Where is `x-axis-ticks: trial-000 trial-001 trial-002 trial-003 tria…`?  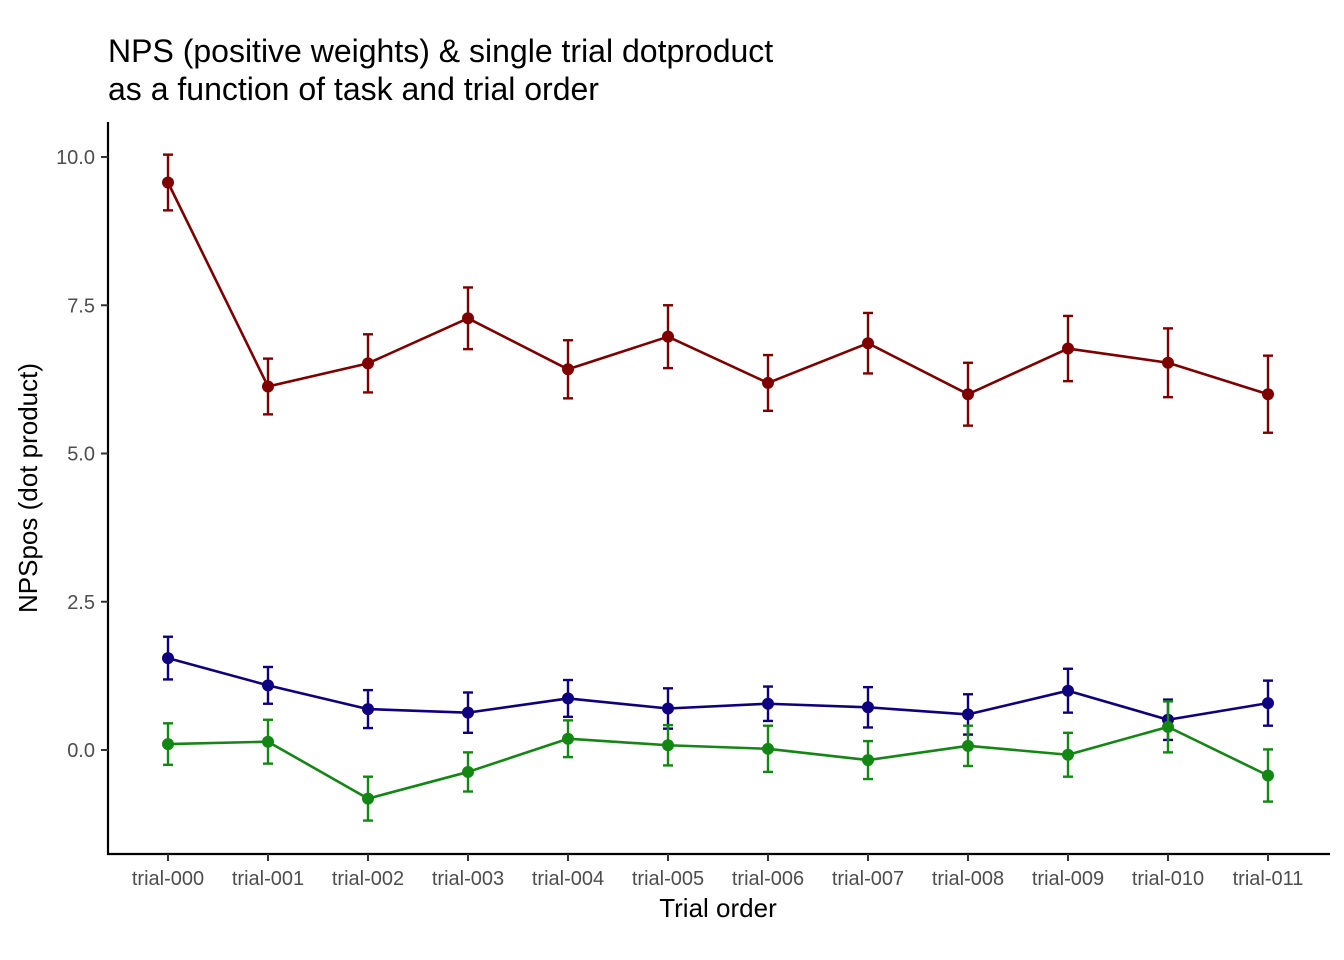 x-axis-ticks: trial-000 trial-001 trial-002 trial-003 tria… is located at coordinates (718, 872).